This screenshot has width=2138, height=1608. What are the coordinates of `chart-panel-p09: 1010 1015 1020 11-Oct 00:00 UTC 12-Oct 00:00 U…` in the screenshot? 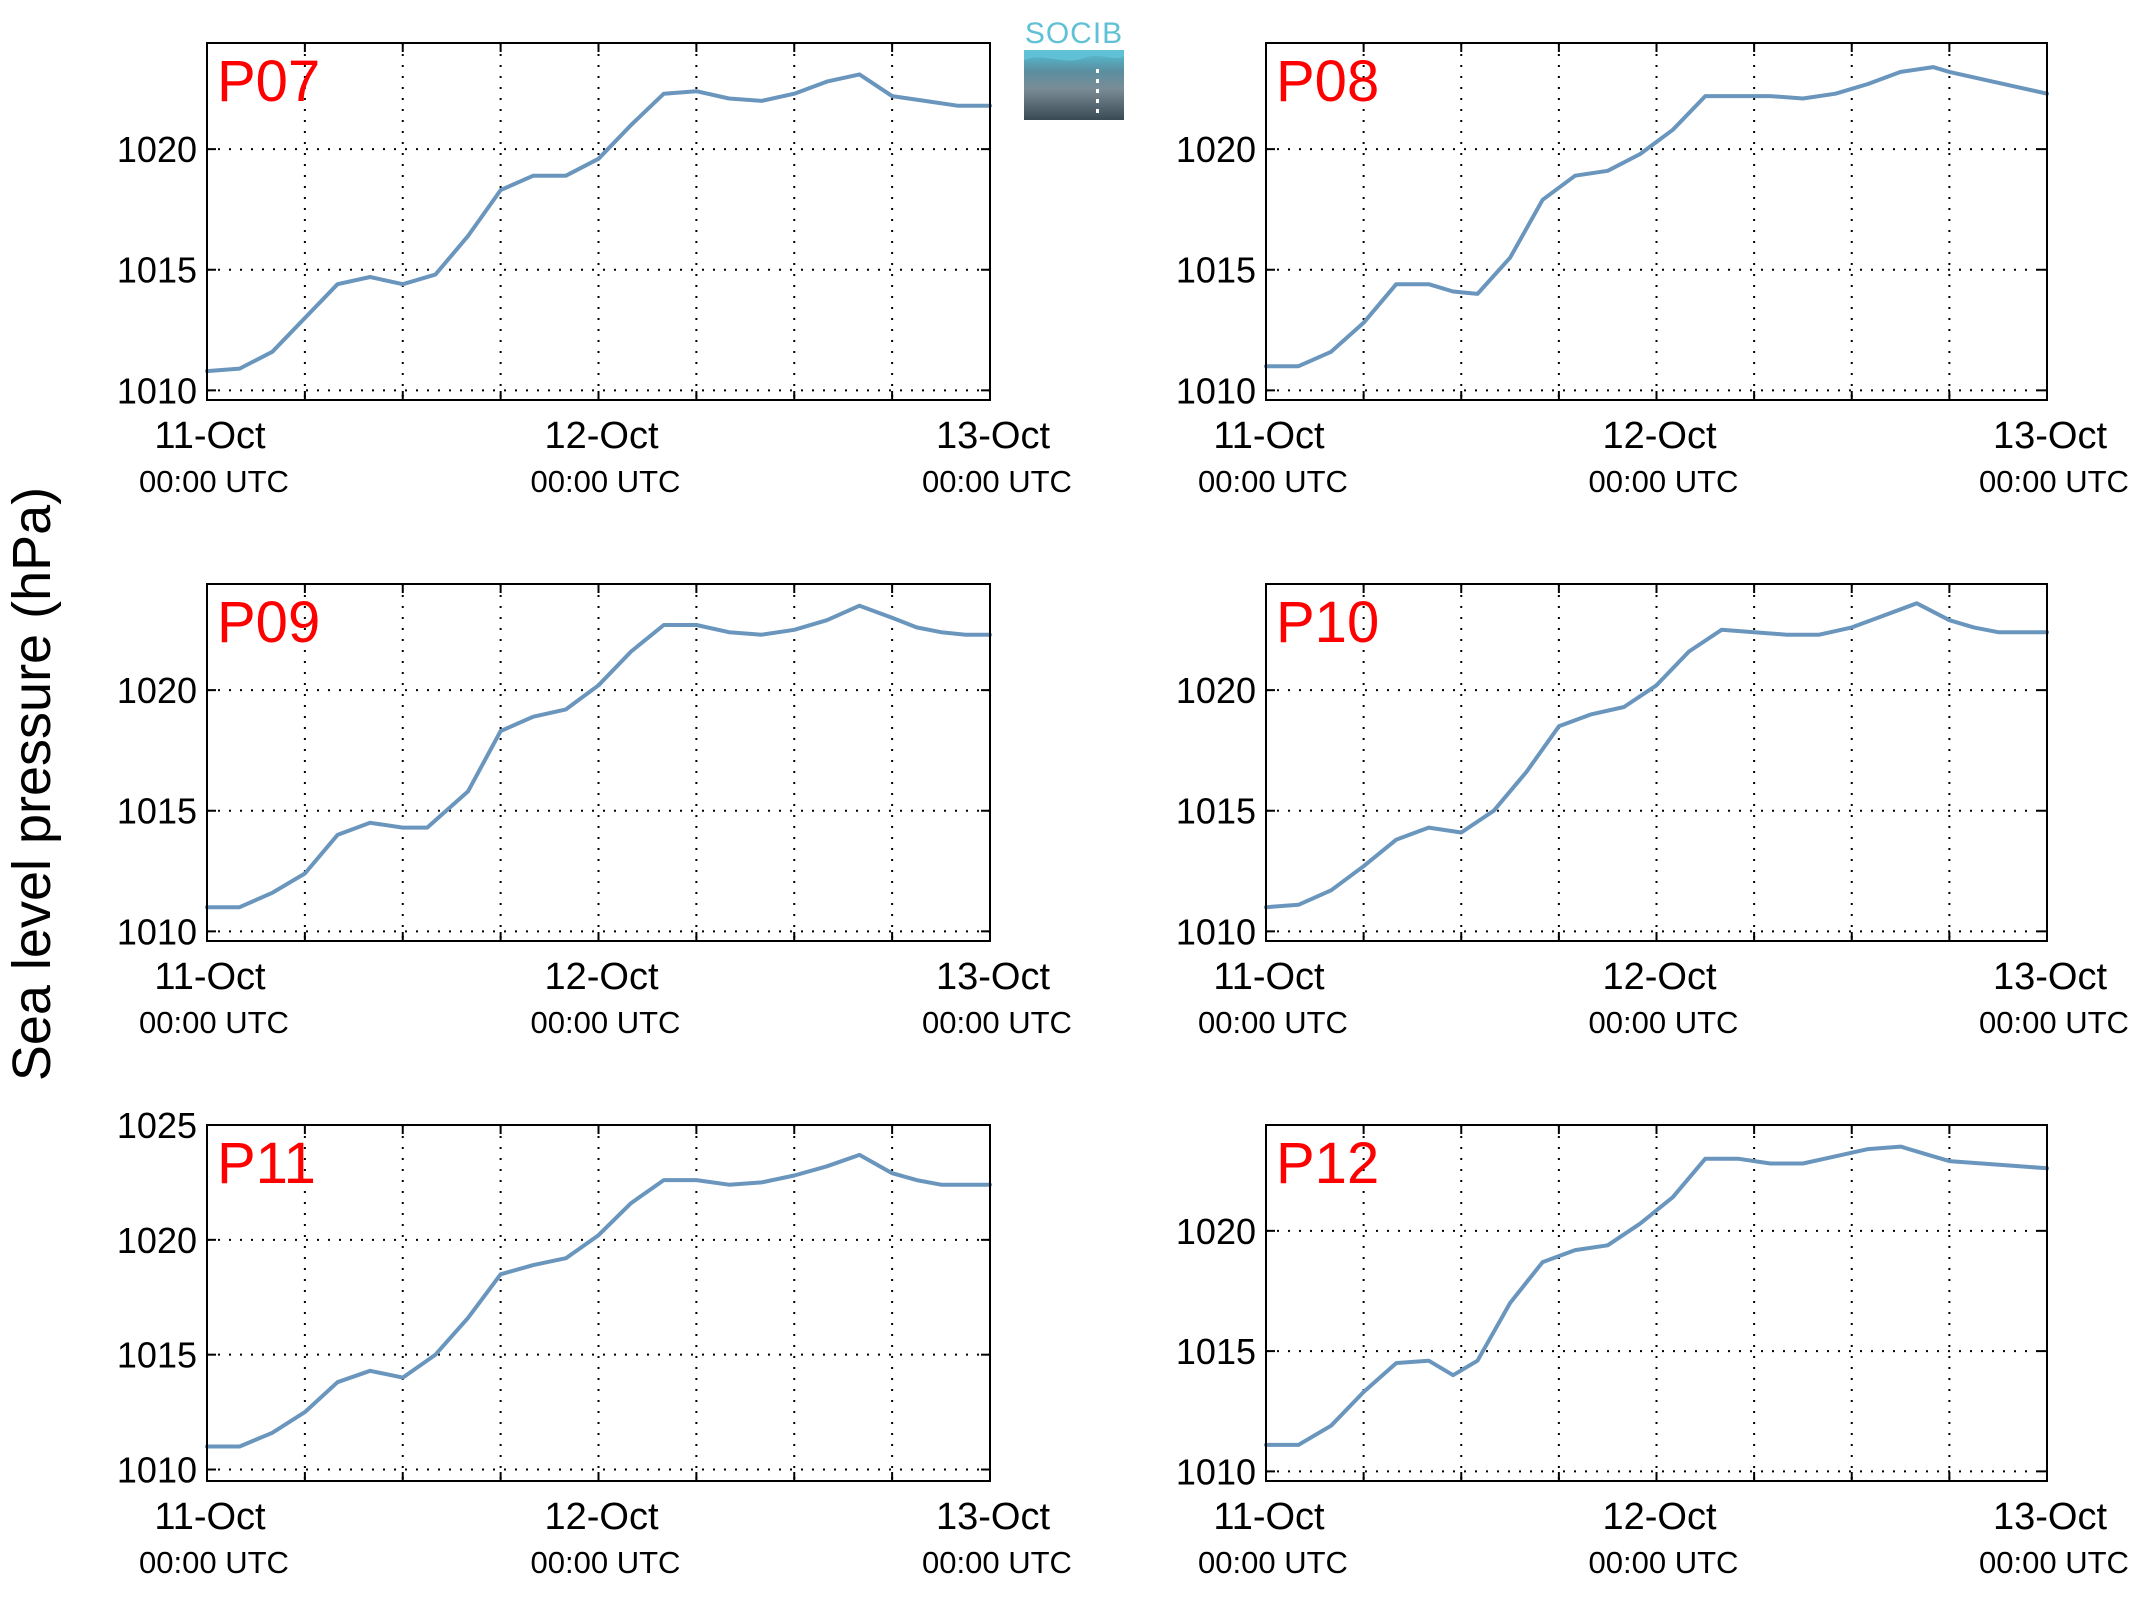 It's located at (594, 811).